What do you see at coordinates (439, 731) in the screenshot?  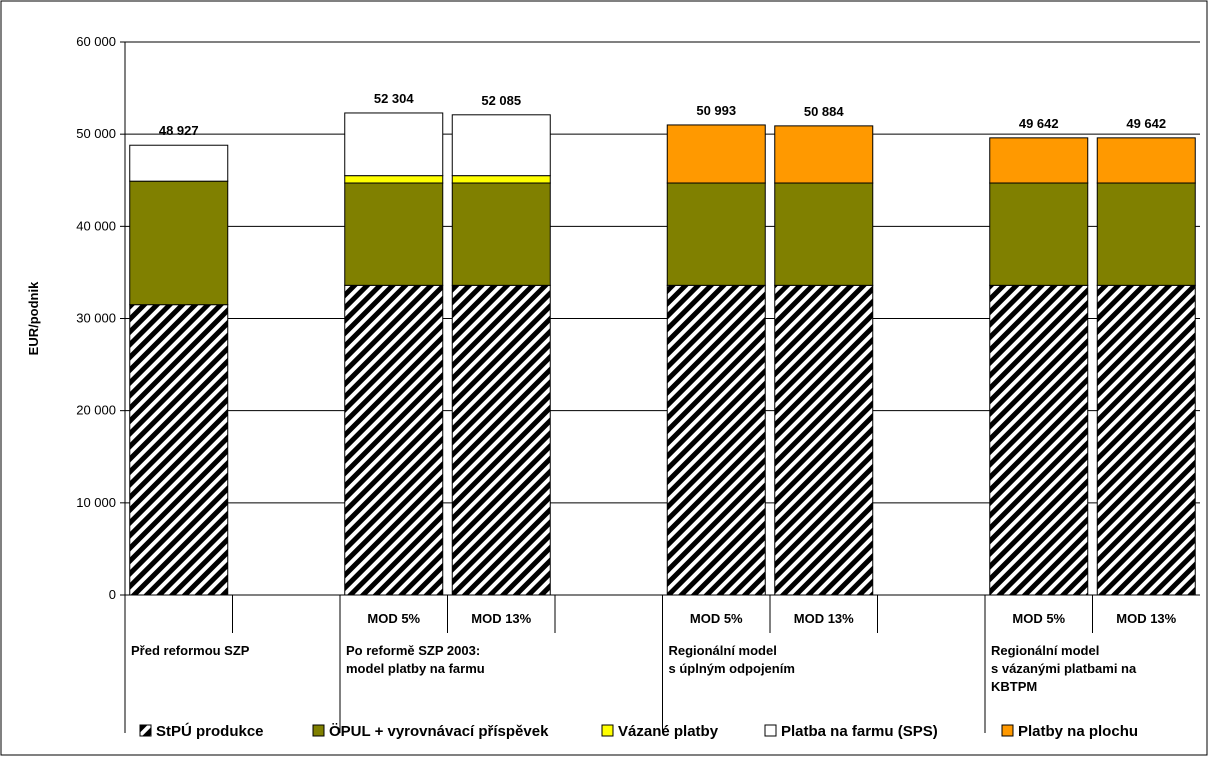 I see `legend-label: ÖPUL + vyrovnávací příspěvek` at bounding box center [439, 731].